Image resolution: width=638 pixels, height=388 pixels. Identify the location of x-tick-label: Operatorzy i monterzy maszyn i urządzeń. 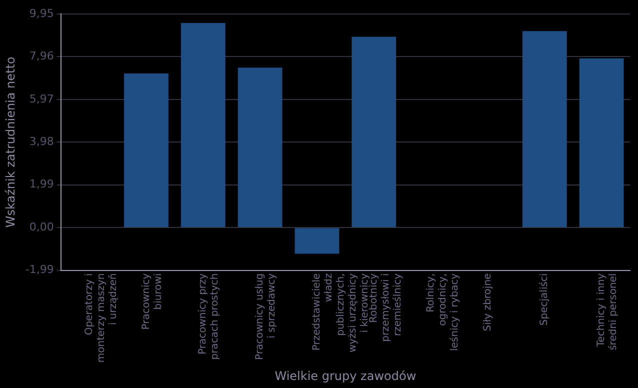
(101, 318).